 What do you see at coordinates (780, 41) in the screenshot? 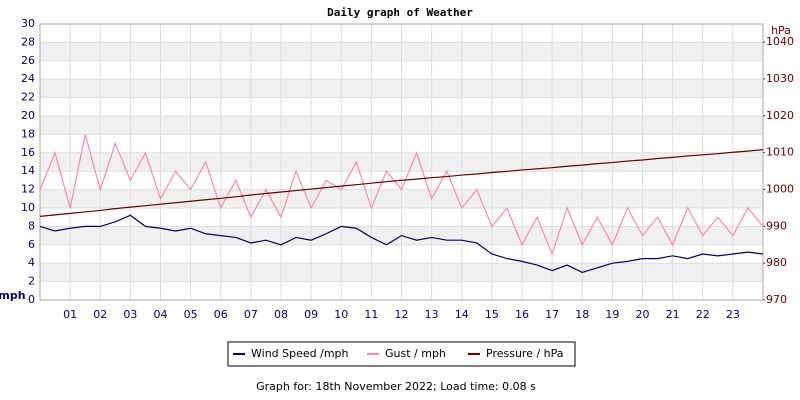
I see `y2-tick-label: 1040` at bounding box center [780, 41].